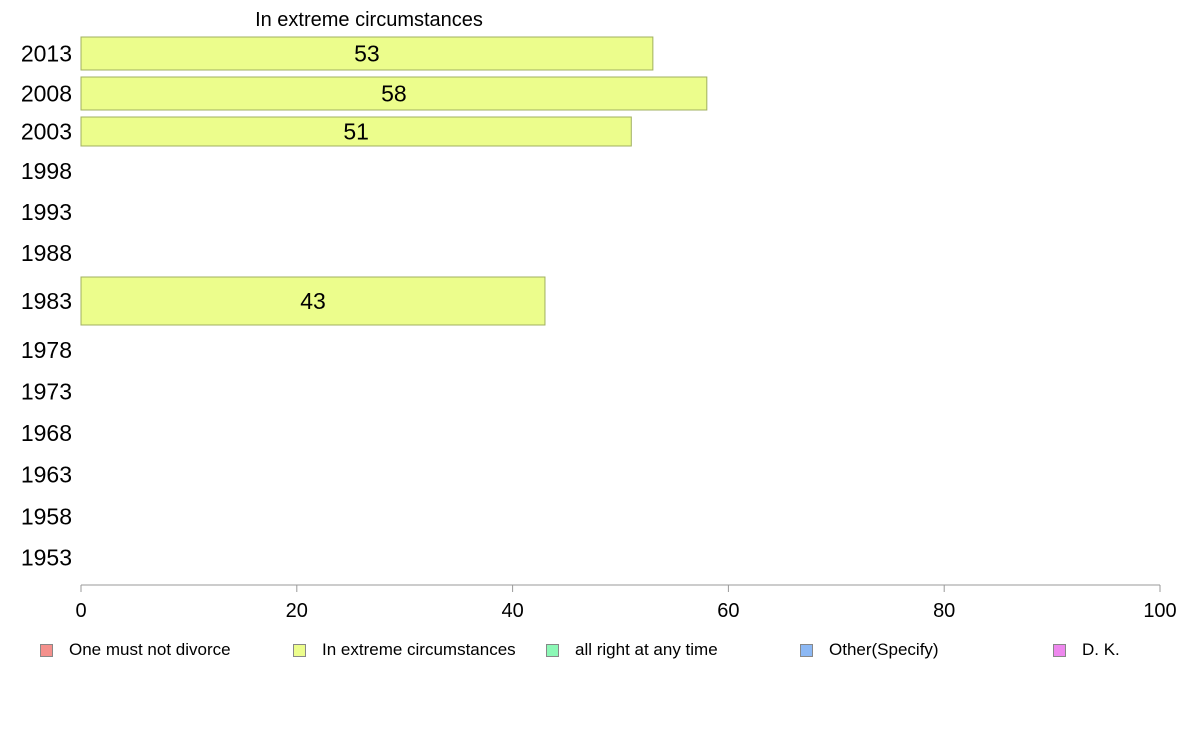  Describe the element at coordinates (46, 171) in the screenshot. I see `y-tick-label: 1998` at that location.